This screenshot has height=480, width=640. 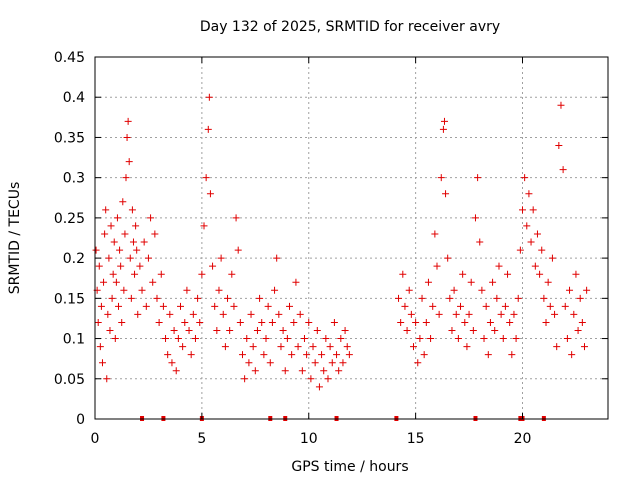 What do you see at coordinates (80, 420) in the screenshot?
I see `y-tick-label: 0` at bounding box center [80, 420].